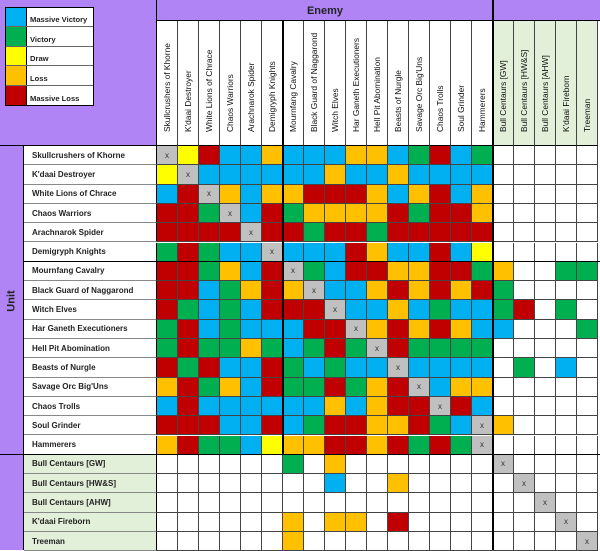 This screenshot has width=600, height=551. What do you see at coordinates (90, 291) in the screenshot?
I see `row-label: Black Guard of Naggarond` at bounding box center [90, 291].